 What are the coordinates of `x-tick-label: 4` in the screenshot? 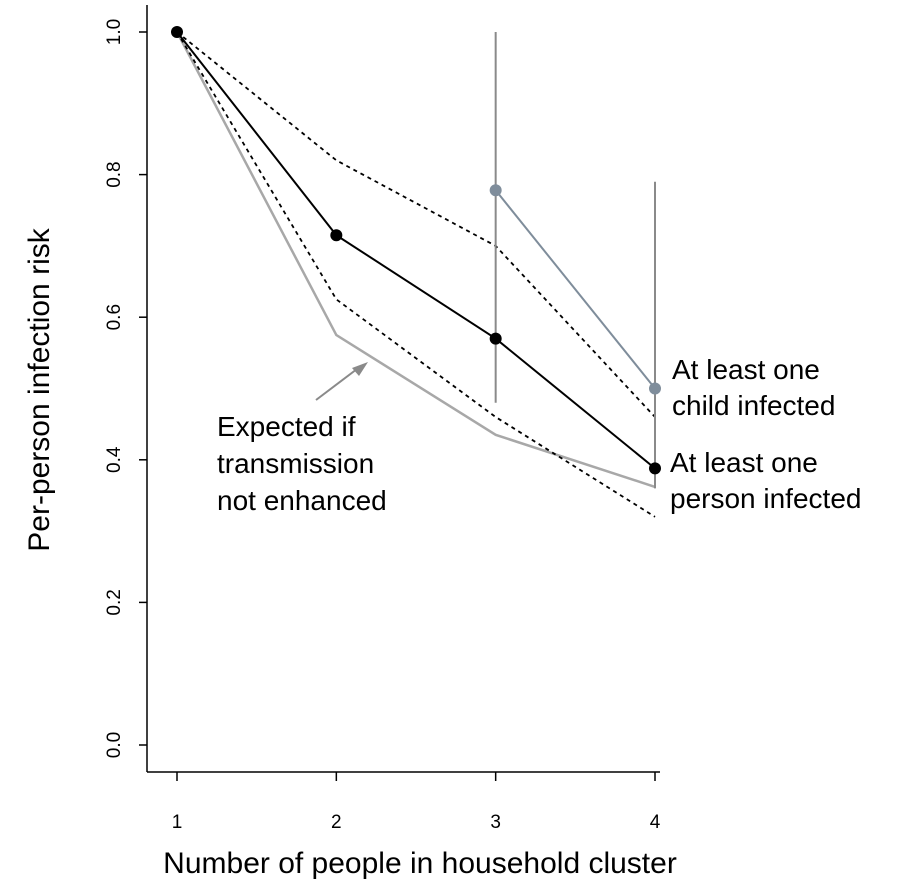 It's located at (655, 822).